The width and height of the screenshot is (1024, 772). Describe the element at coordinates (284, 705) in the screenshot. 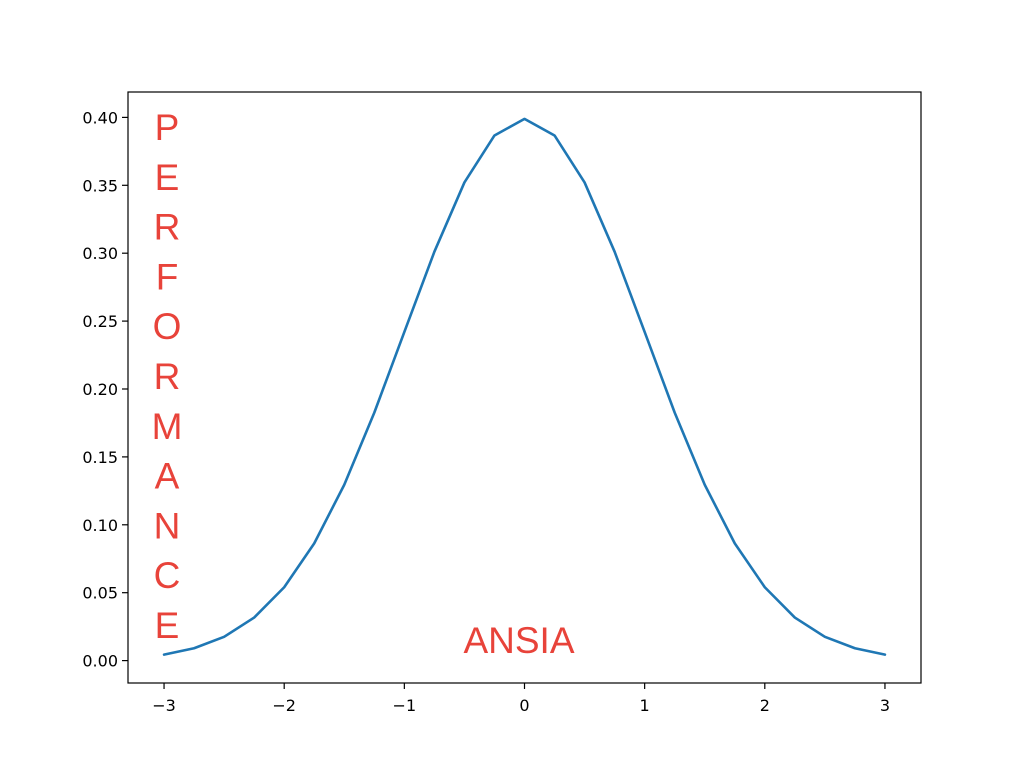

I see `x-tick-label: −2` at that location.